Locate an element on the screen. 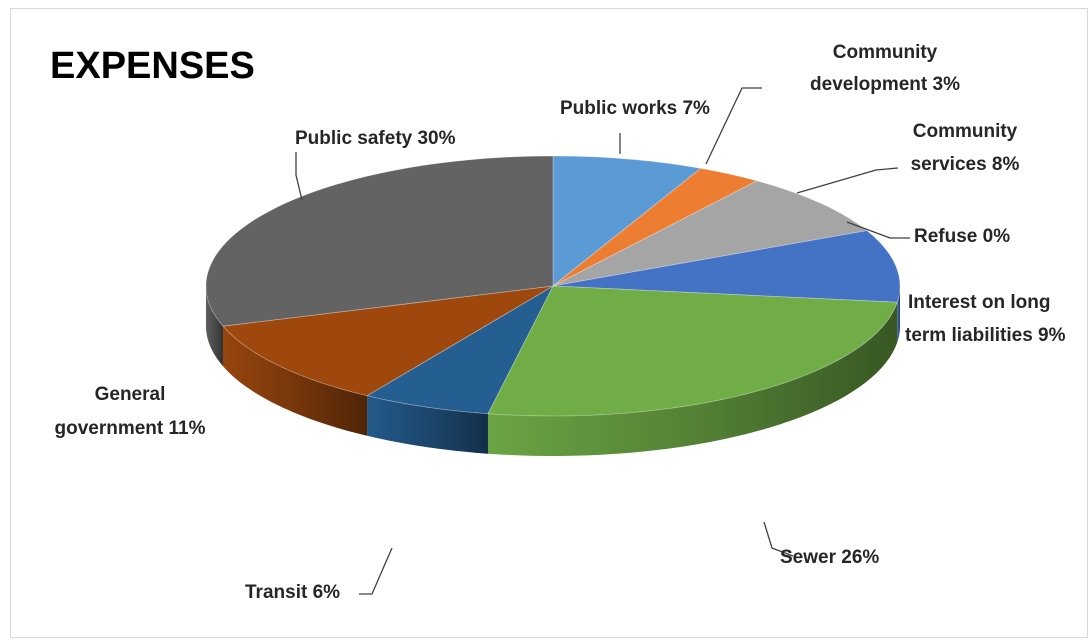 The width and height of the screenshot is (1092, 642). slice-public-safety is located at coordinates (379, 241).